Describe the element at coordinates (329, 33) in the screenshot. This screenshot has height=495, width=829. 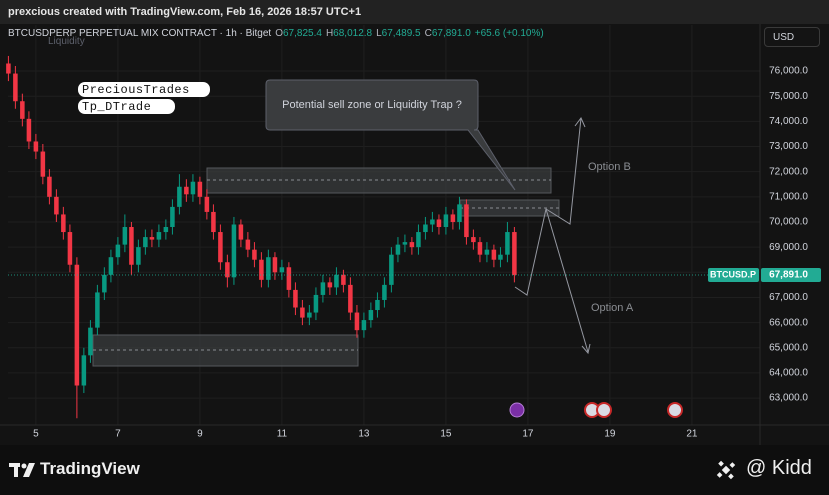
I see `ohlc-key: H` at that location.